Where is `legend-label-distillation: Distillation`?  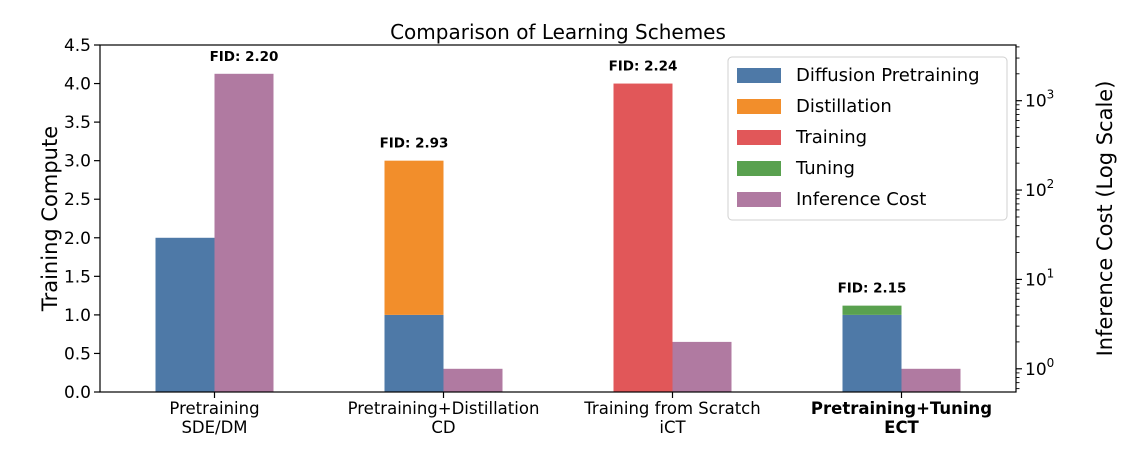 legend-label-distillation: Distillation is located at coordinates (844, 106).